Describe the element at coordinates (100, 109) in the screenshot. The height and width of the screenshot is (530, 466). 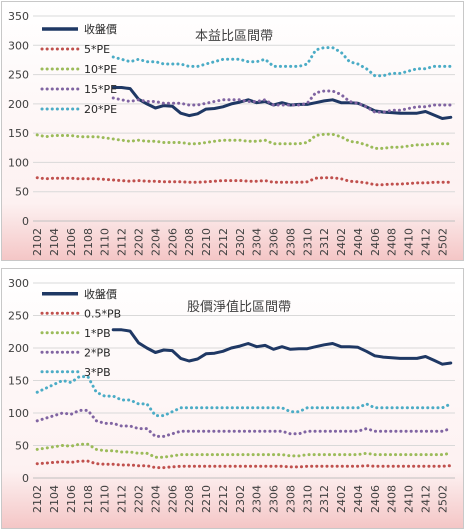
I see `legend-label: 20*PE` at that location.